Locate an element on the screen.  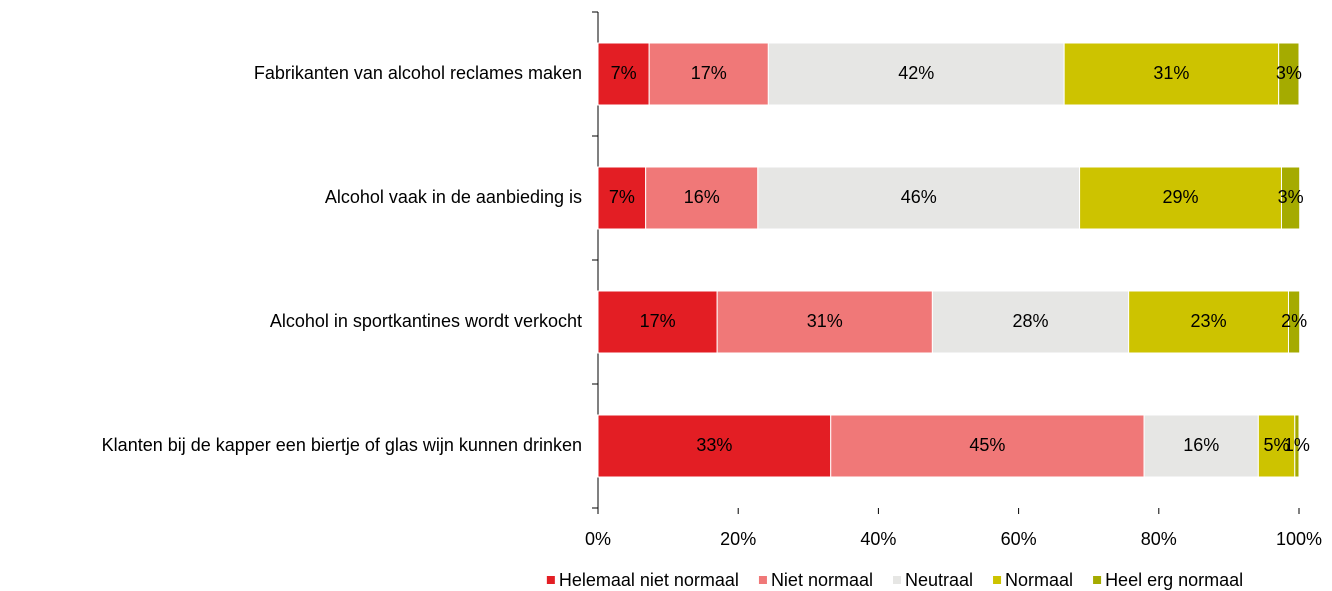
data-label: 1% is located at coordinates (1297, 445).